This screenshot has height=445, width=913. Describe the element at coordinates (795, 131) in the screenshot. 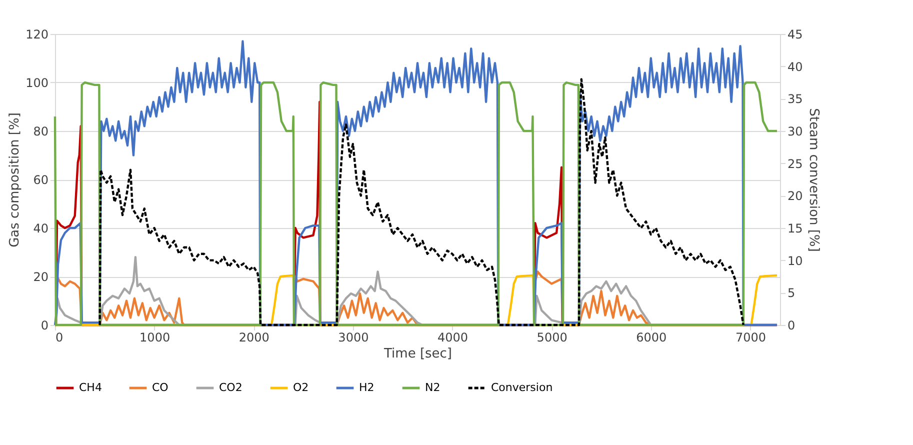

I see `y2-tick-label: 30` at that location.